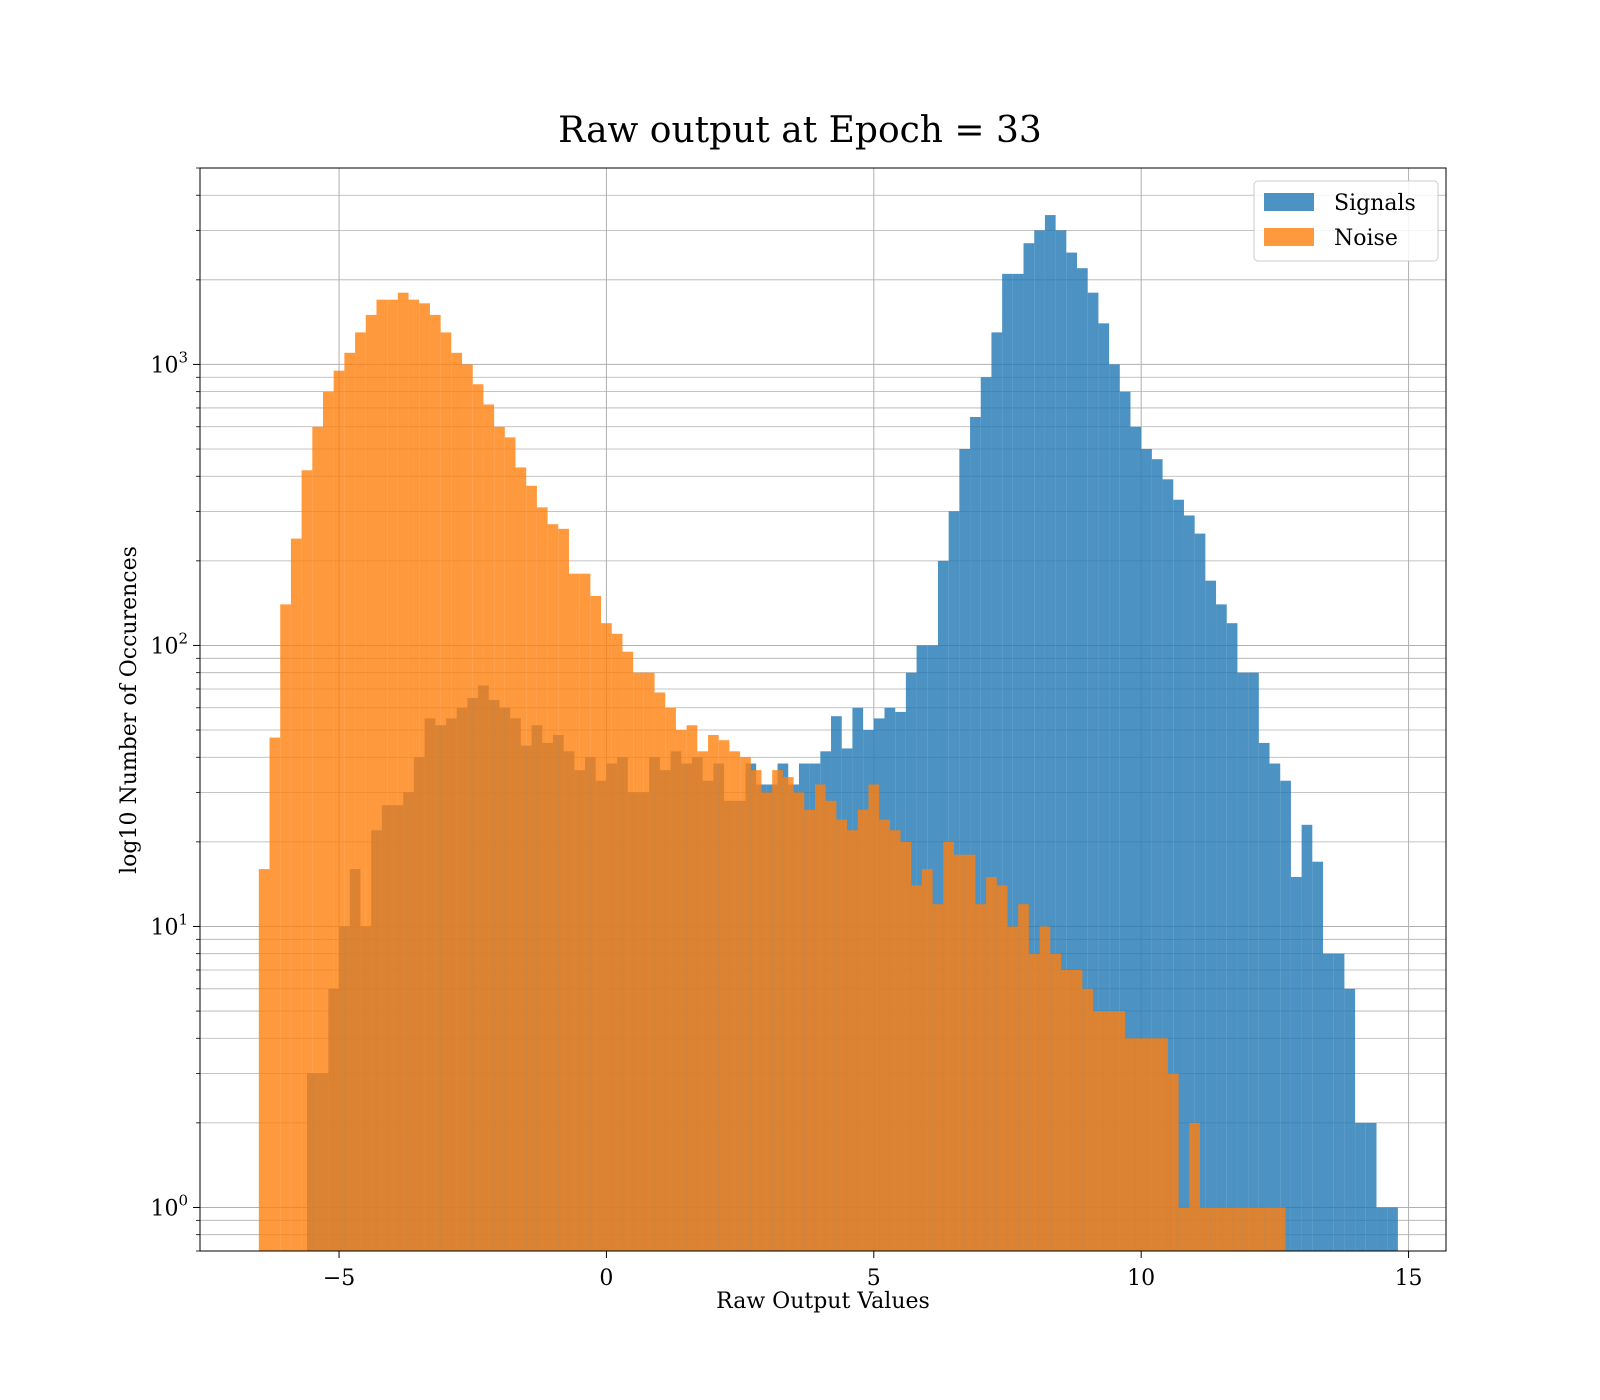 The image size is (1600, 1400). Describe the element at coordinates (1141, 1278) in the screenshot. I see `x-tick-label: 10` at that location.